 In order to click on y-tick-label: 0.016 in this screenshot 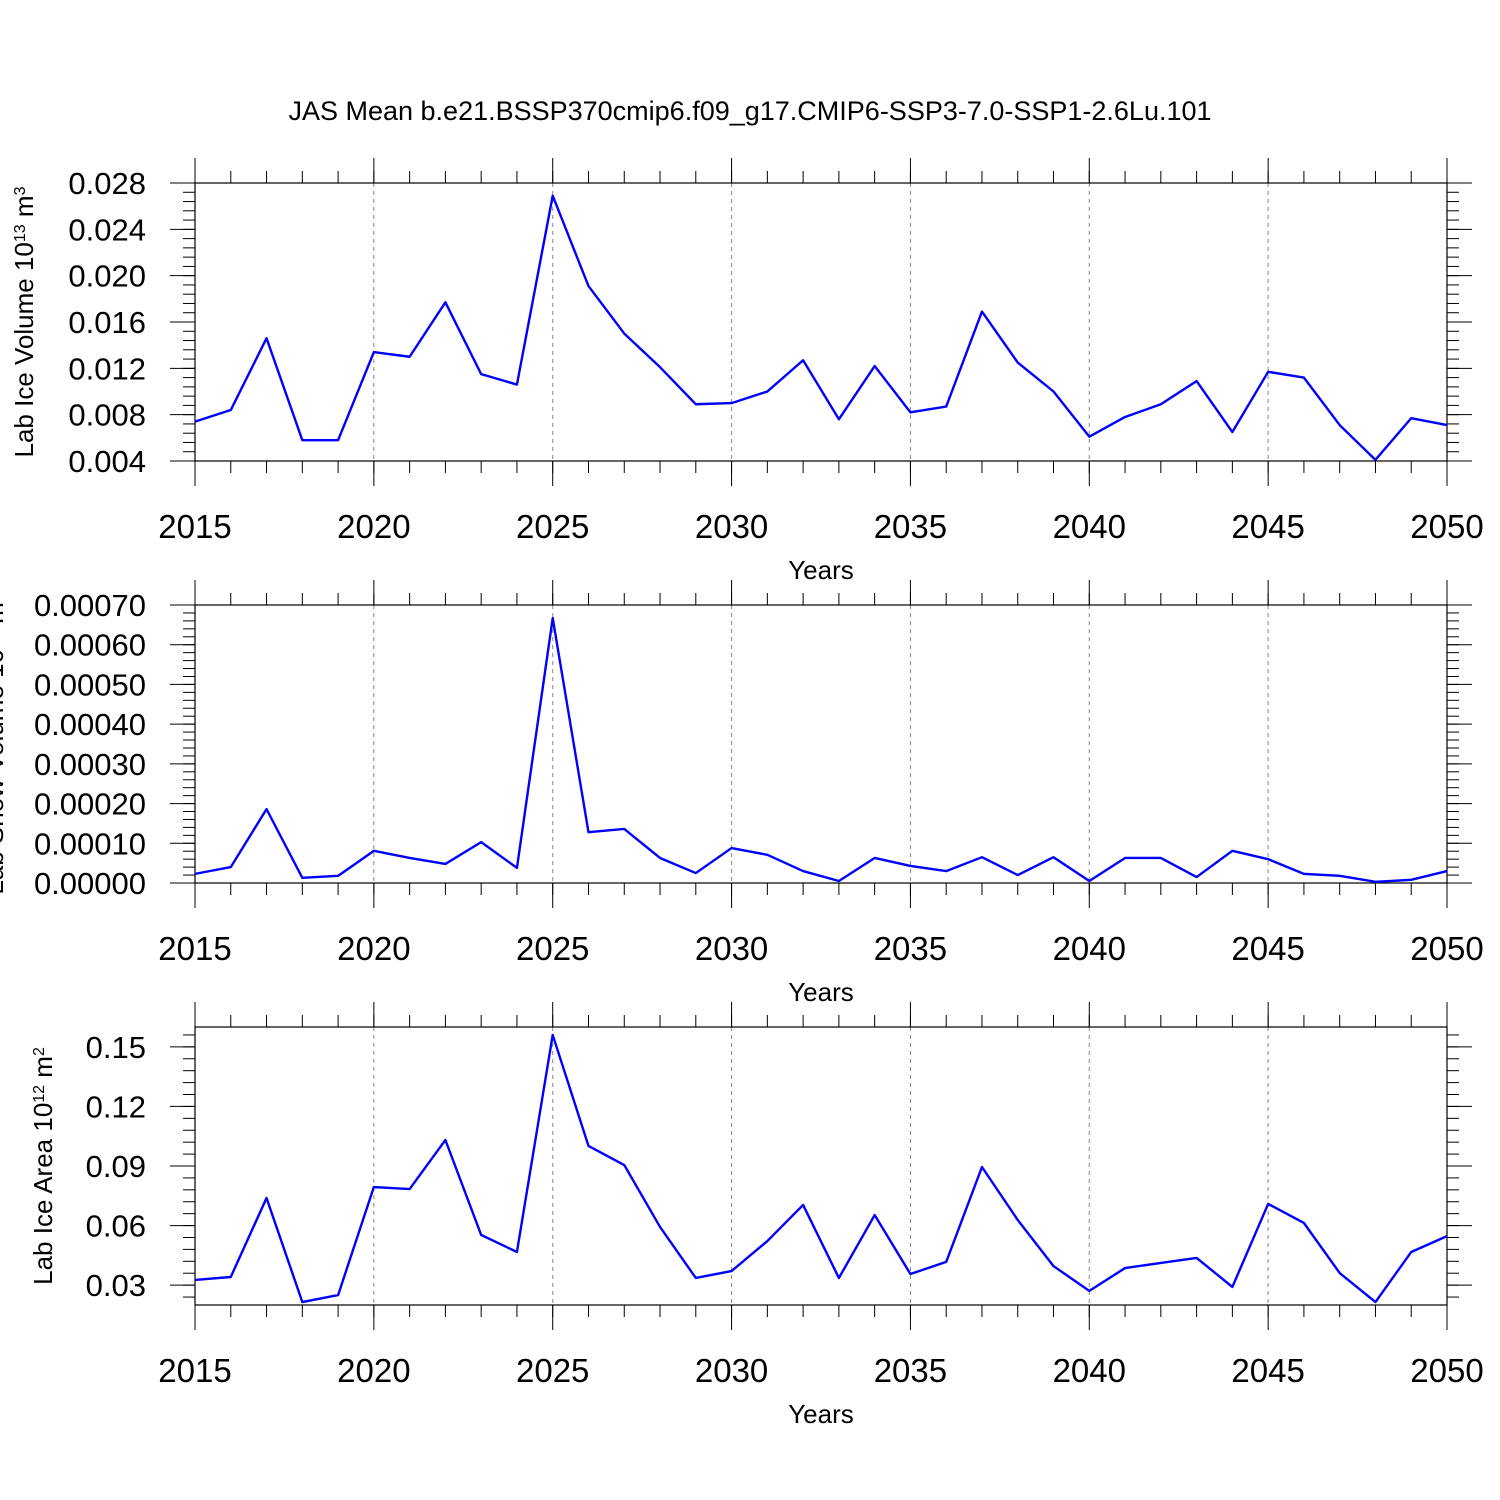, I will do `click(107, 322)`.